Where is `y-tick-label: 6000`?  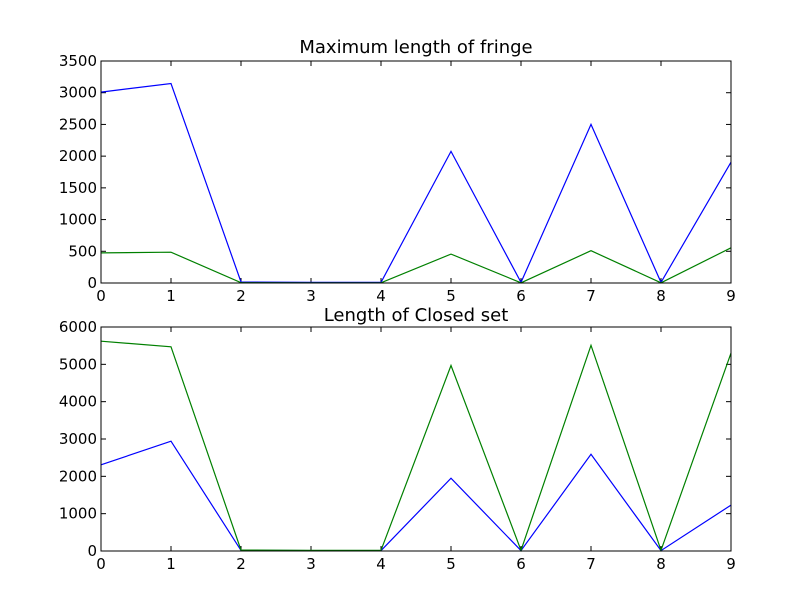 y-tick-label: 6000 is located at coordinates (78, 327).